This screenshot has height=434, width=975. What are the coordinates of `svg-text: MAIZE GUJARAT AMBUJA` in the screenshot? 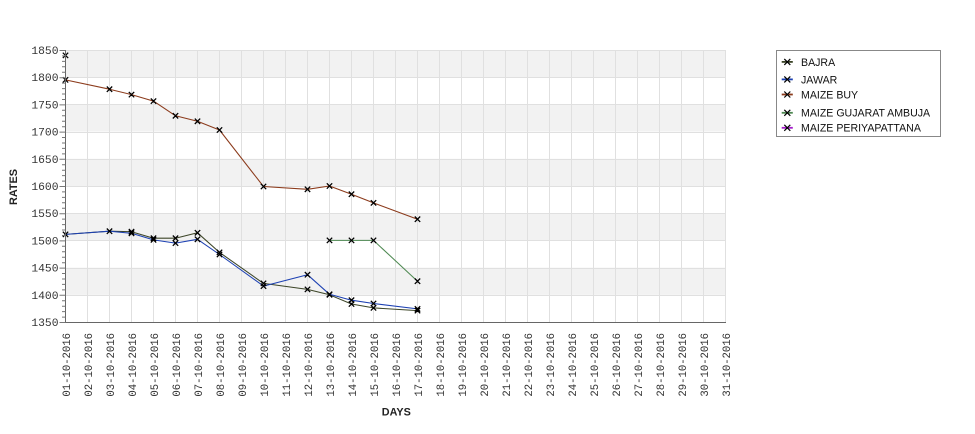 It's located at (866, 114).